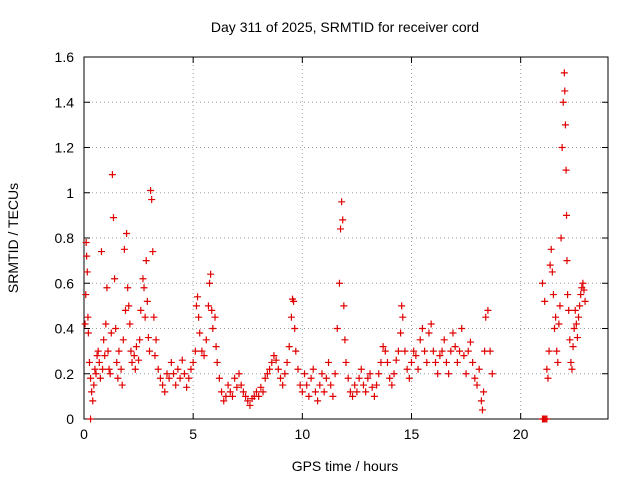 The image size is (640, 480). Describe the element at coordinates (65, 57) in the screenshot. I see `y-tick-label: 1.6` at that location.